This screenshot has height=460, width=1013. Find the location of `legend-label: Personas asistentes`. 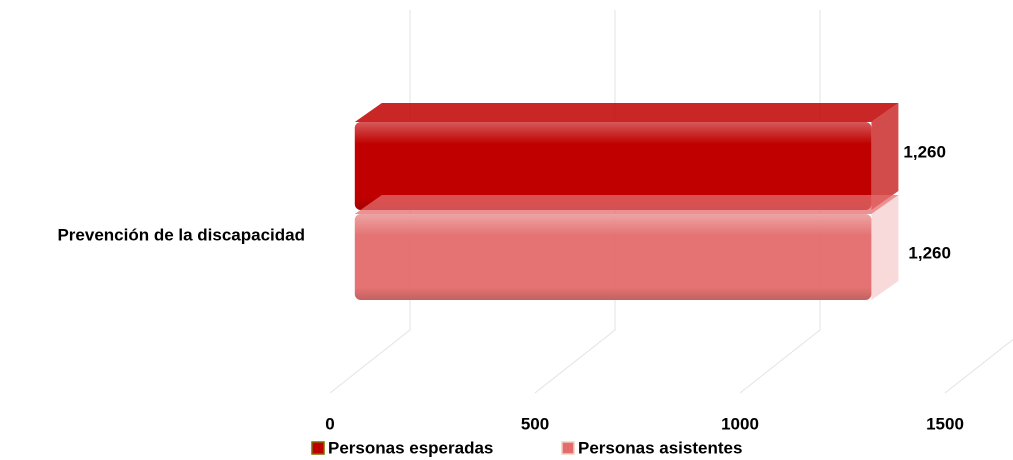

legend-label: Personas asistentes is located at coordinates (660, 447).